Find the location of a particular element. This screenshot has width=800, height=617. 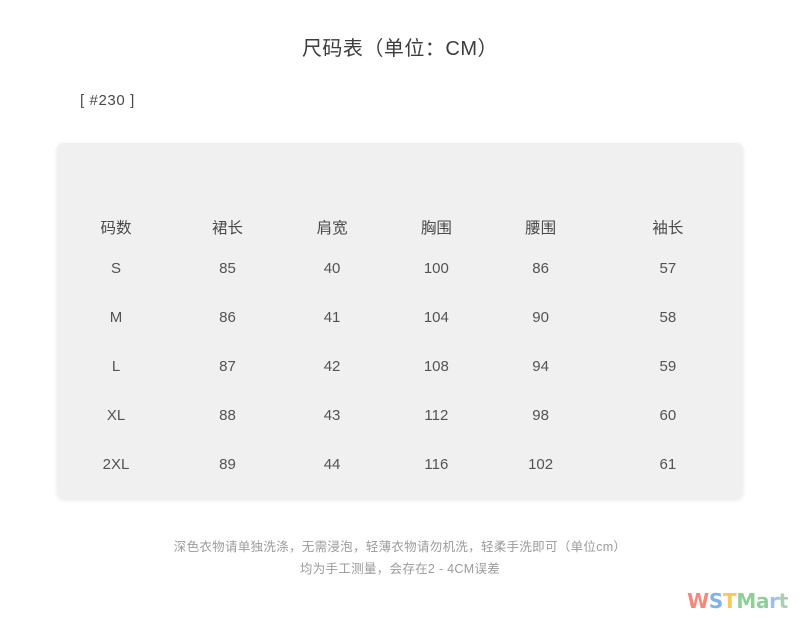

cell-bust: 112 is located at coordinates (436, 415).